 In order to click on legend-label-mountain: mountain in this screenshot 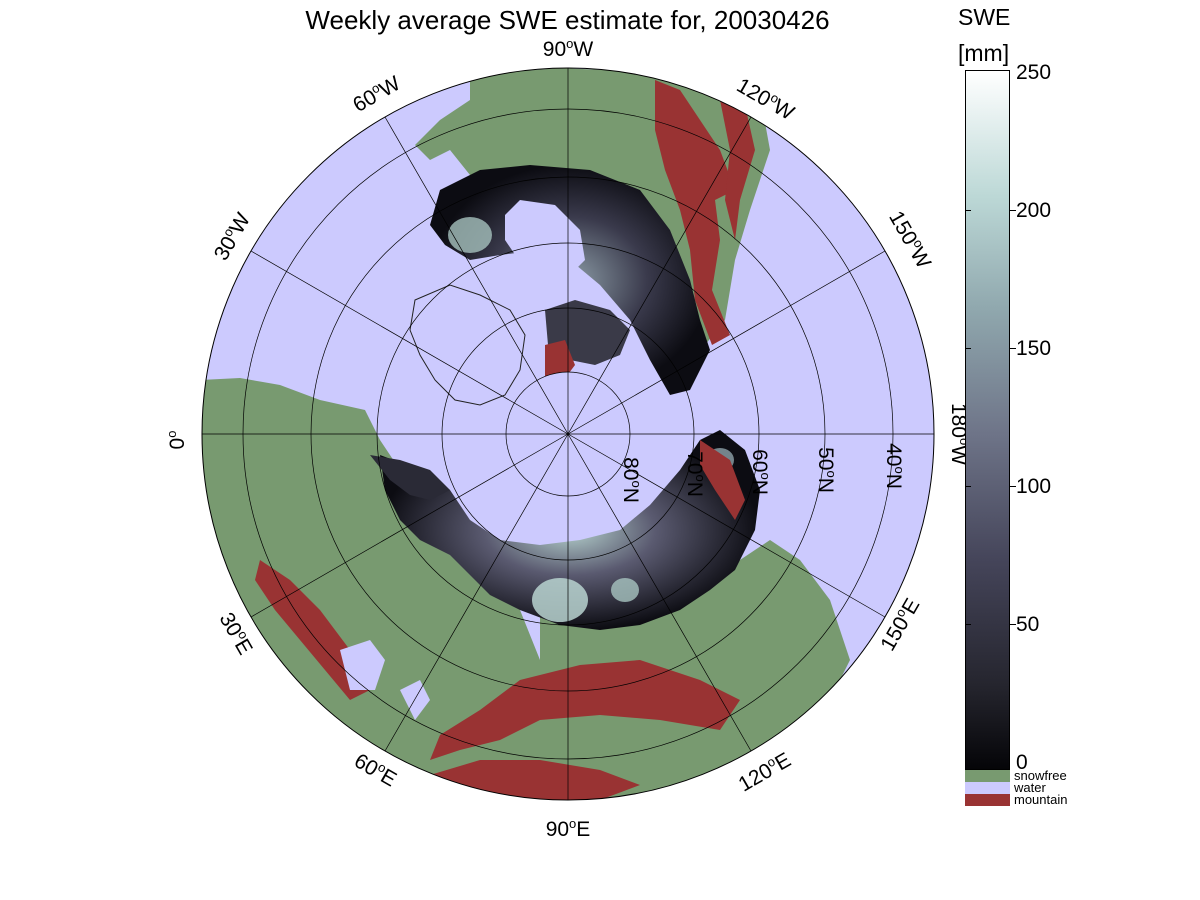, I will do `click(1041, 799)`.